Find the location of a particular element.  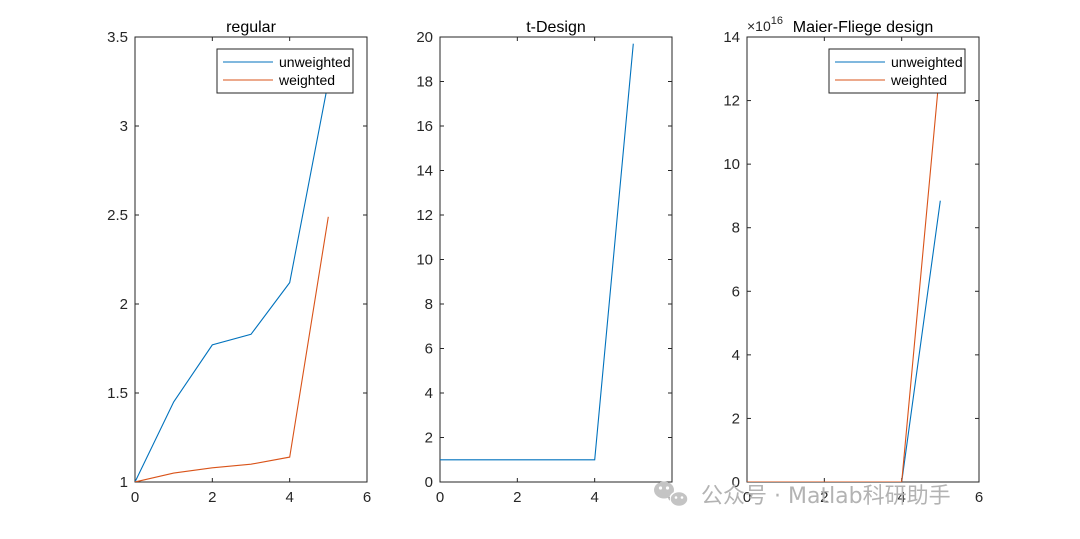

subplot-title: t-Design is located at coordinates (556, 27).